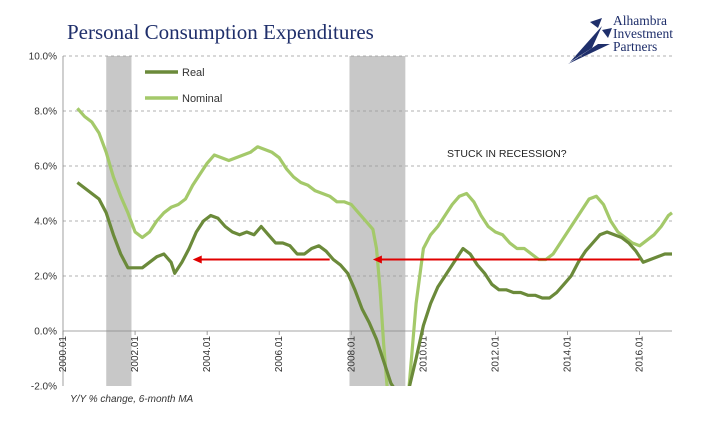  Describe the element at coordinates (567, 354) in the screenshot. I see `x-tick-label: 2014.01` at that location.